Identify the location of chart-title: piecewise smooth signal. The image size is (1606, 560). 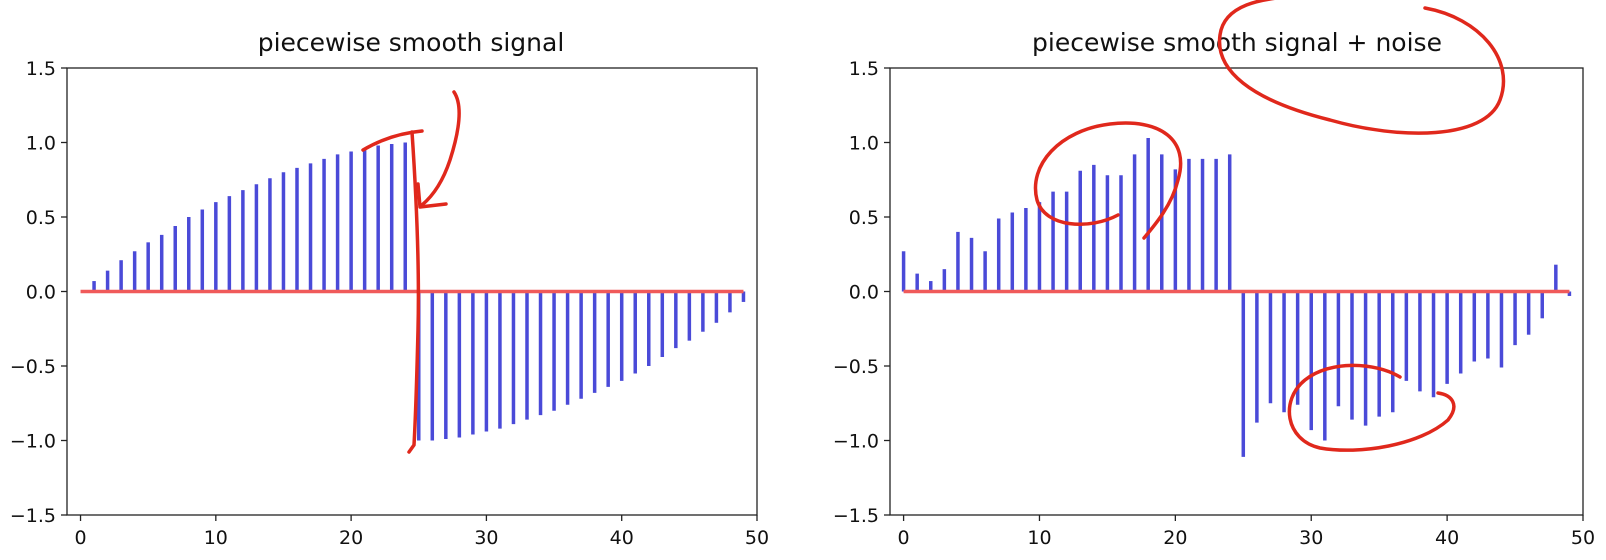
(411, 42).